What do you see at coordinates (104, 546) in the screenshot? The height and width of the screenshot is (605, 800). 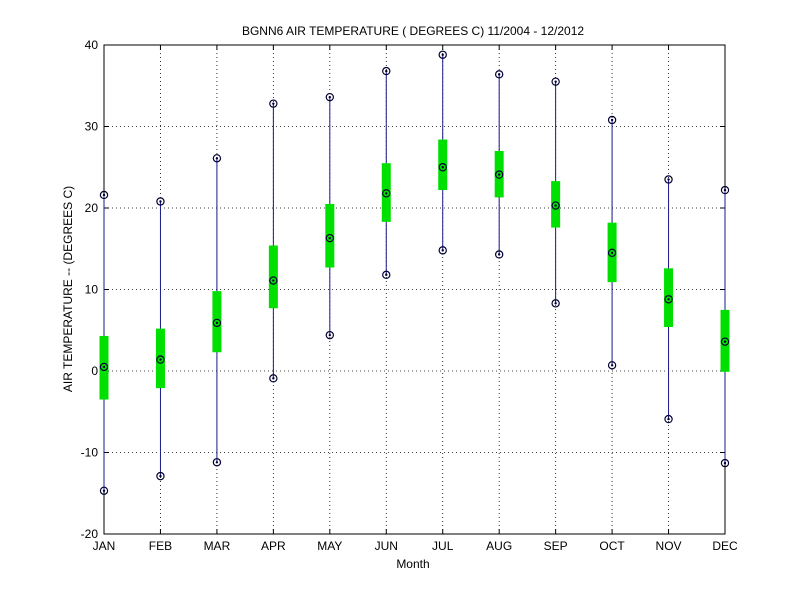 I see `x-tick-label: JAN` at bounding box center [104, 546].